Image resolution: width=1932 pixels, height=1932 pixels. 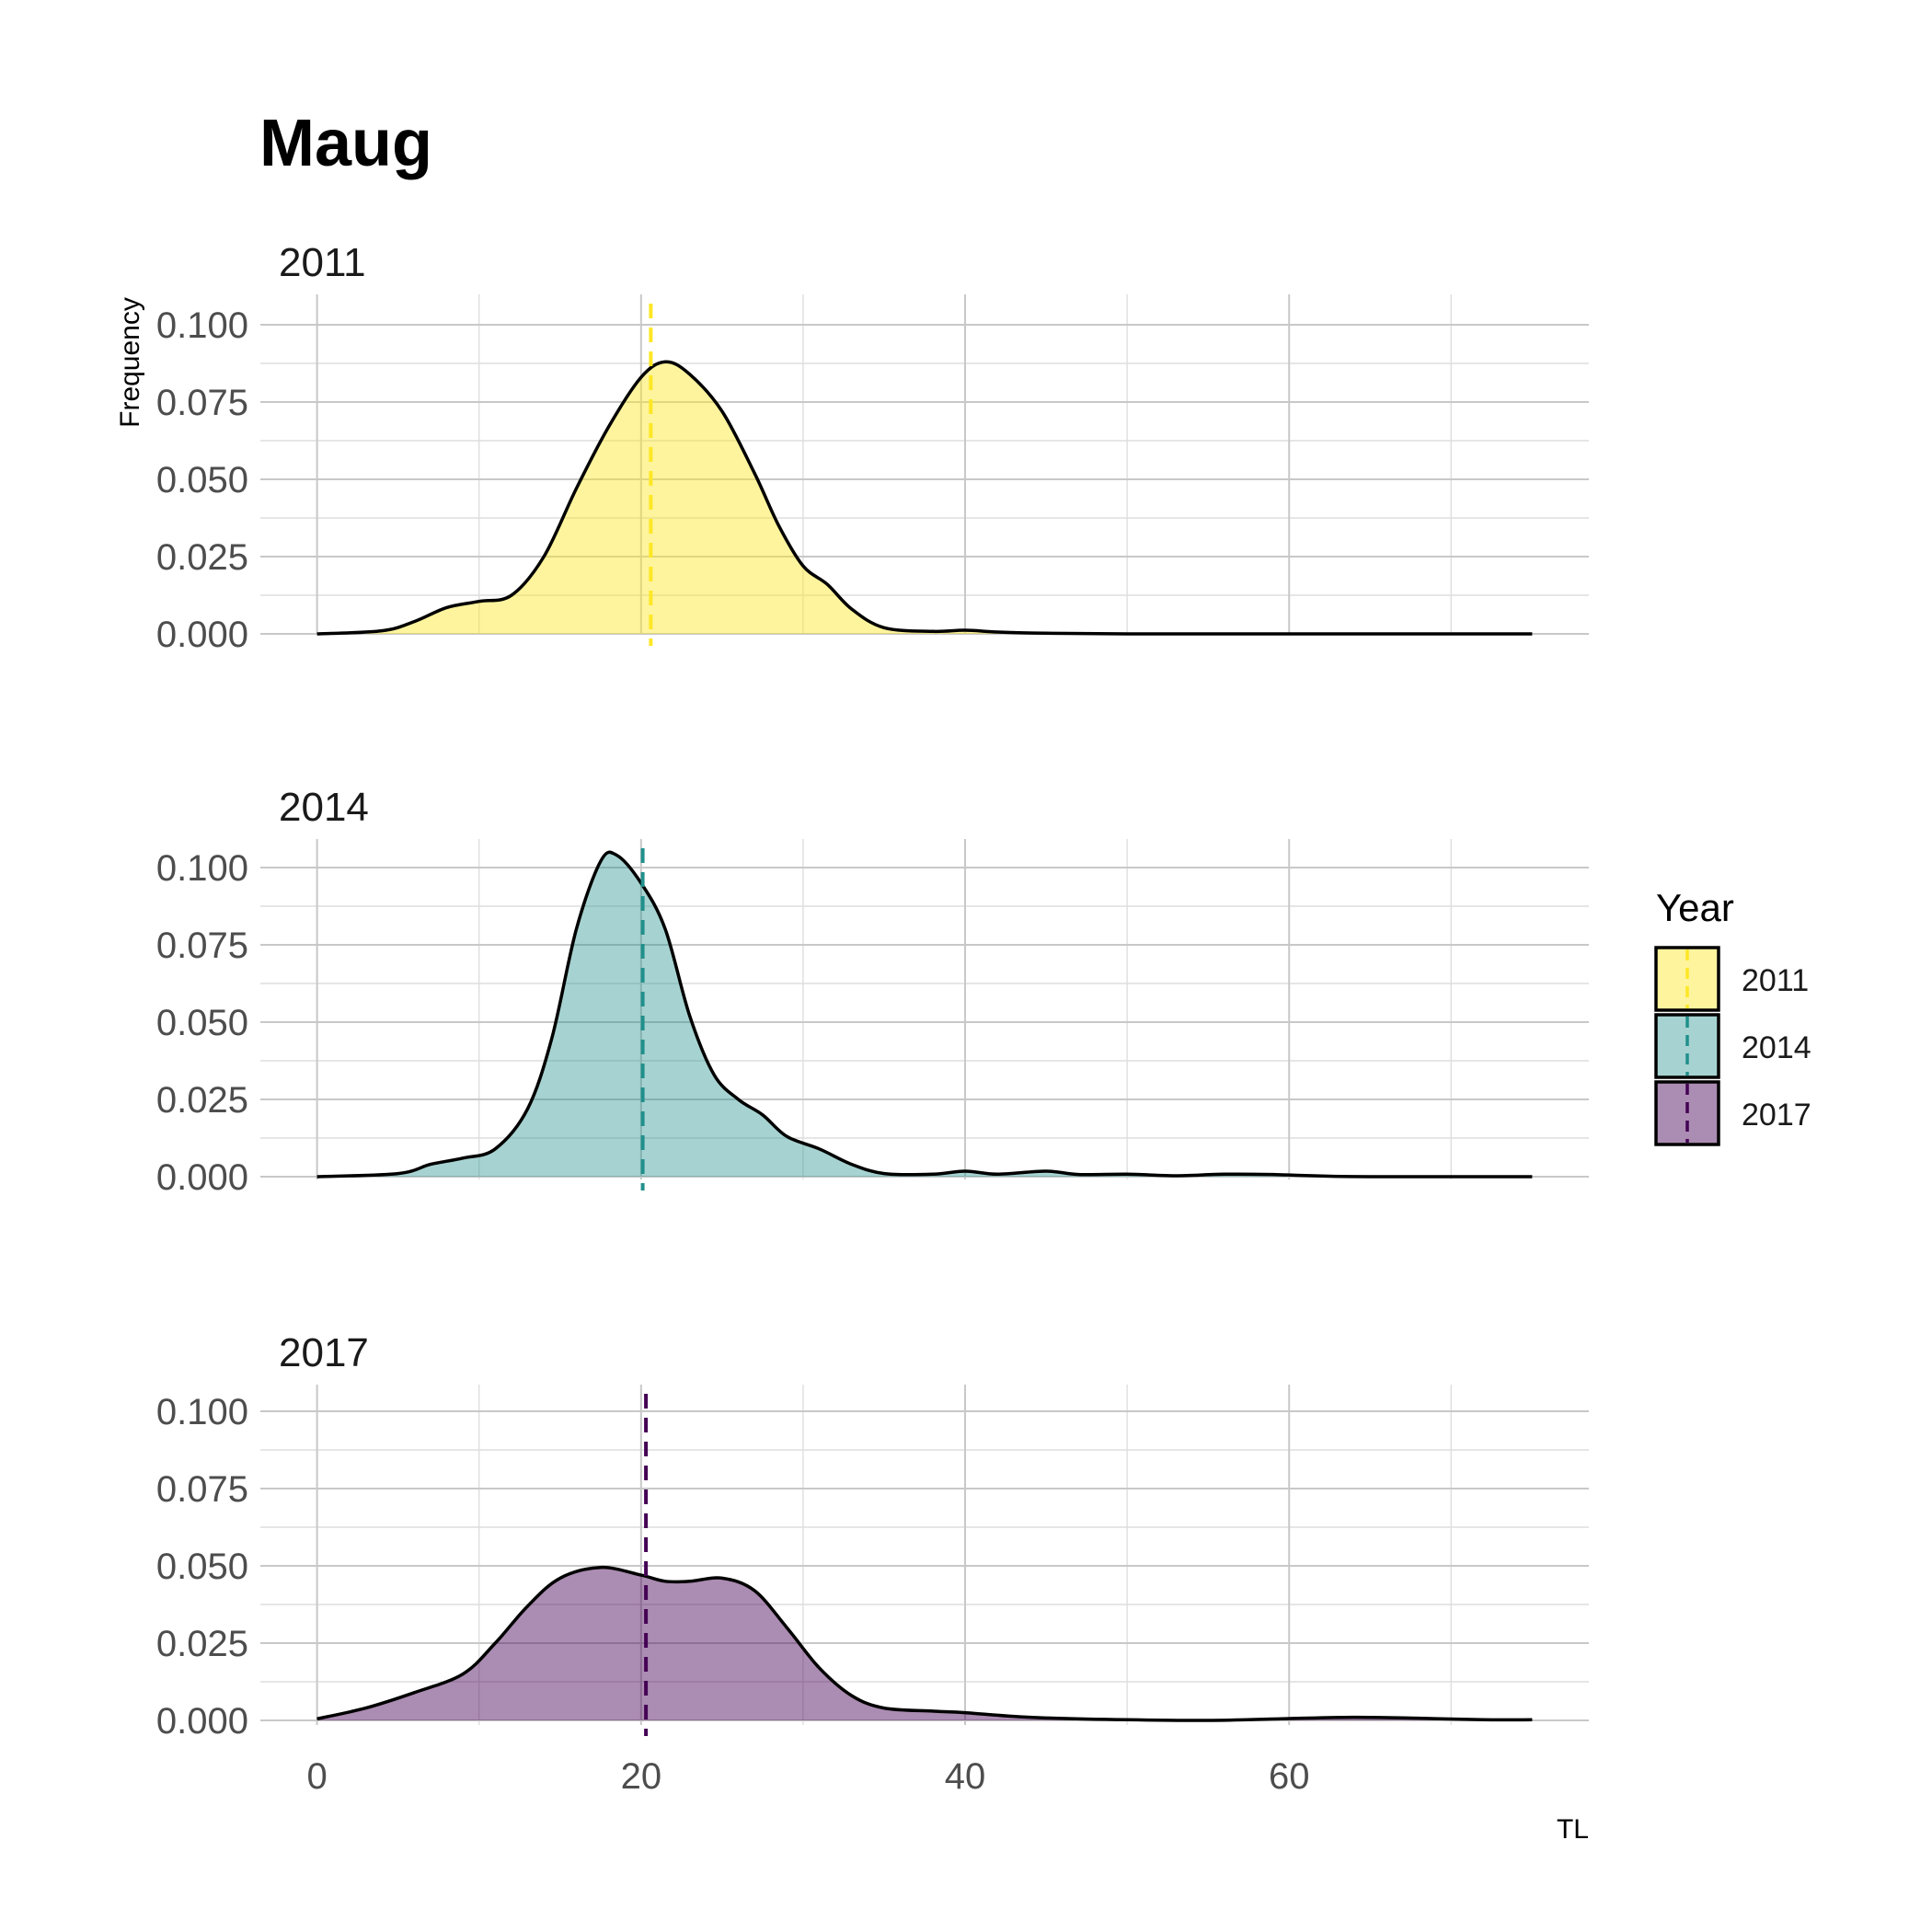 What do you see at coordinates (1573, 1829) in the screenshot?
I see `x-axis-title: TL` at bounding box center [1573, 1829].